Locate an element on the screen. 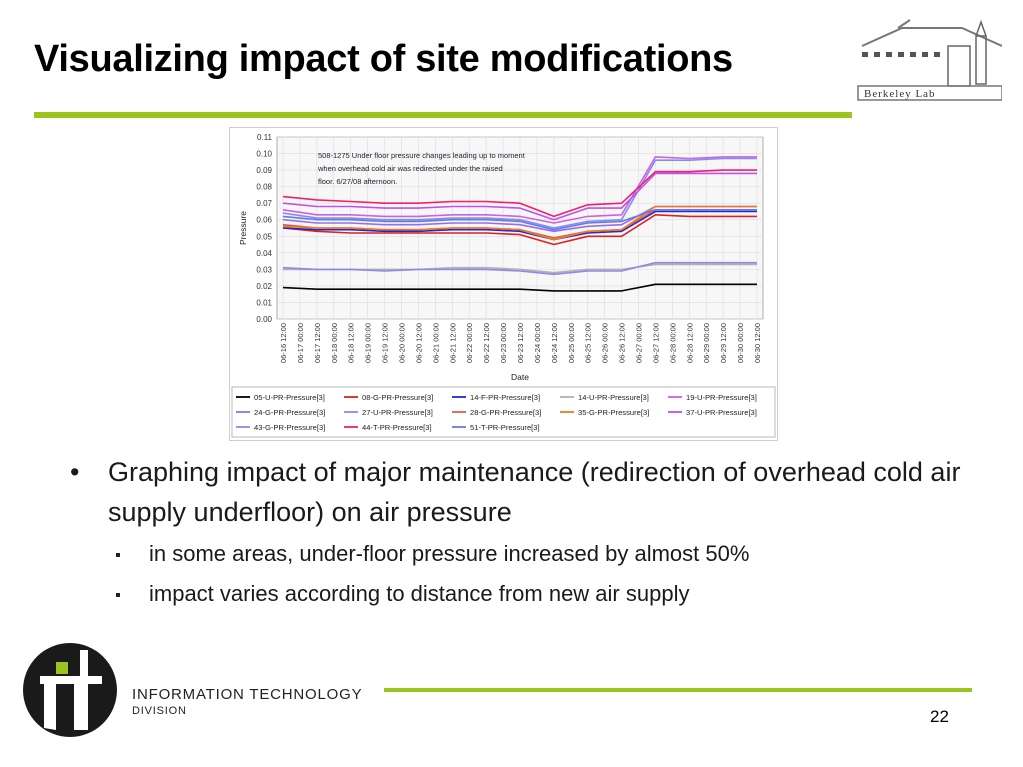 This screenshot has height=767, width=1023. x-tick-label: 06-20 00:00 is located at coordinates (402, 343).